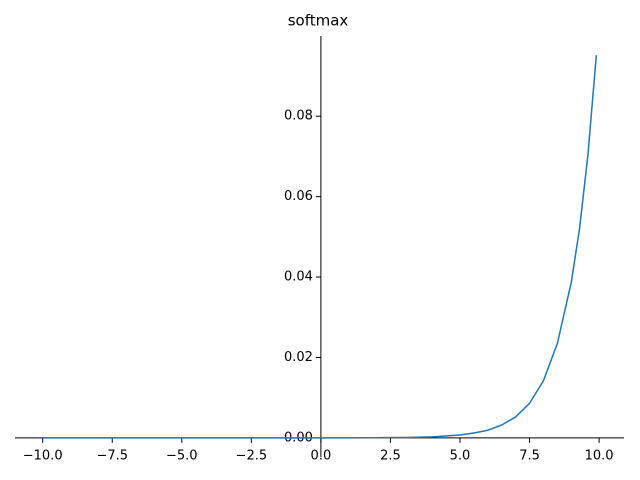 This screenshot has height=480, width=640. Describe the element at coordinates (43, 455) in the screenshot. I see `x-tick-label: −10.0` at that location.